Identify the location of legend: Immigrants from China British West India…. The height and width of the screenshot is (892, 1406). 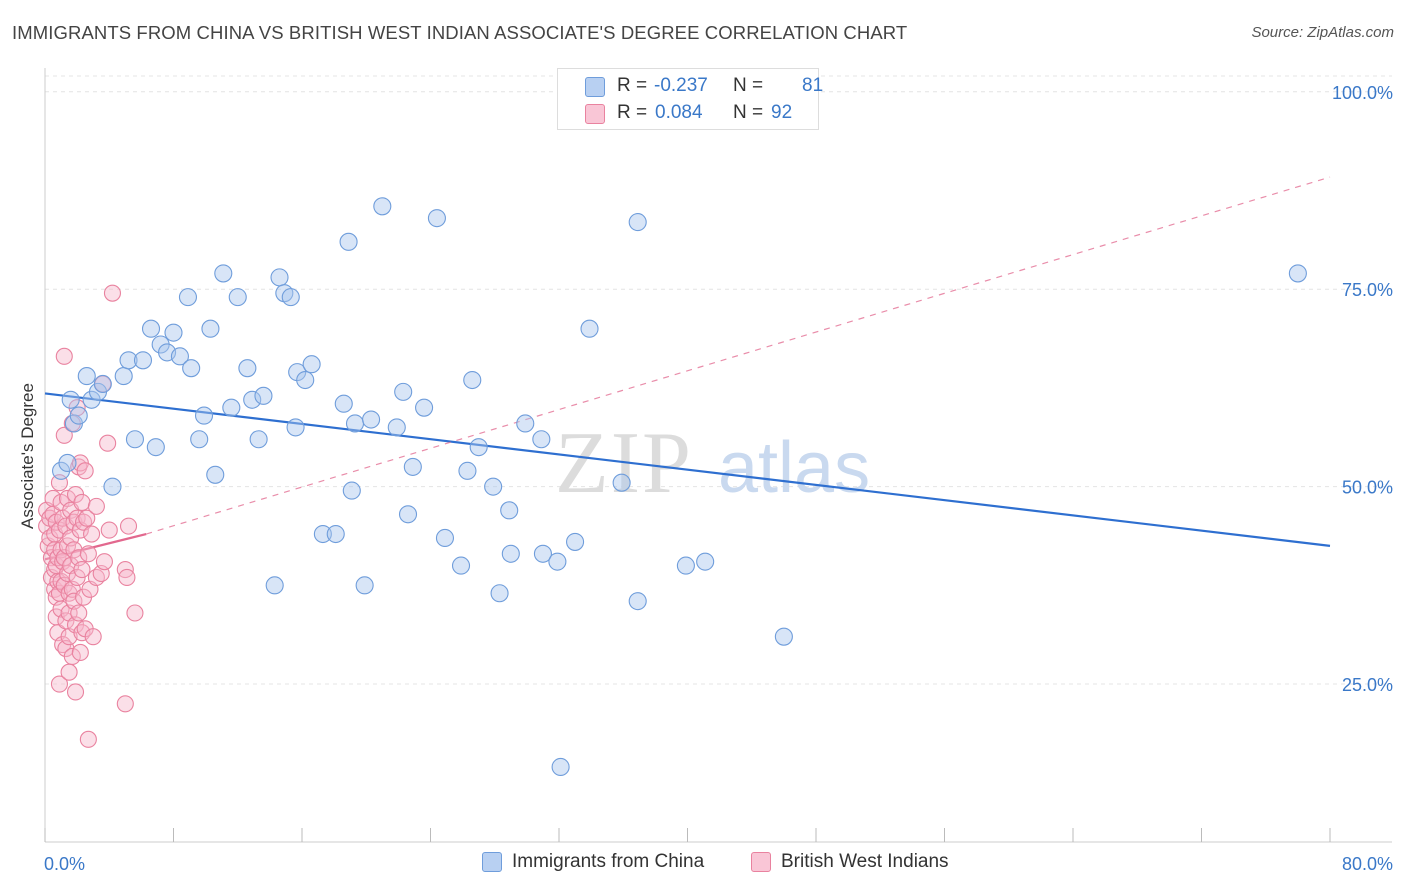
(703, 864).